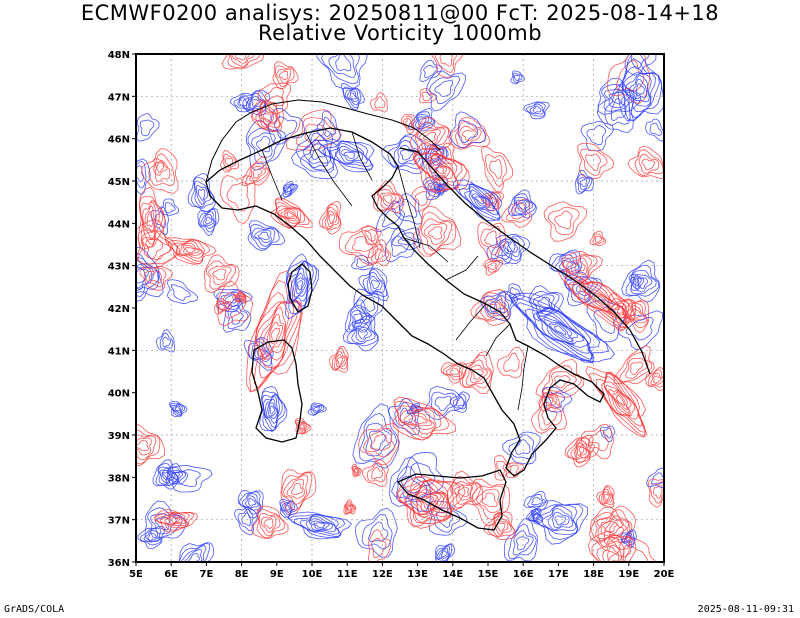  What do you see at coordinates (119, 521) in the screenshot?
I see `lat-tick-label: 37N` at bounding box center [119, 521].